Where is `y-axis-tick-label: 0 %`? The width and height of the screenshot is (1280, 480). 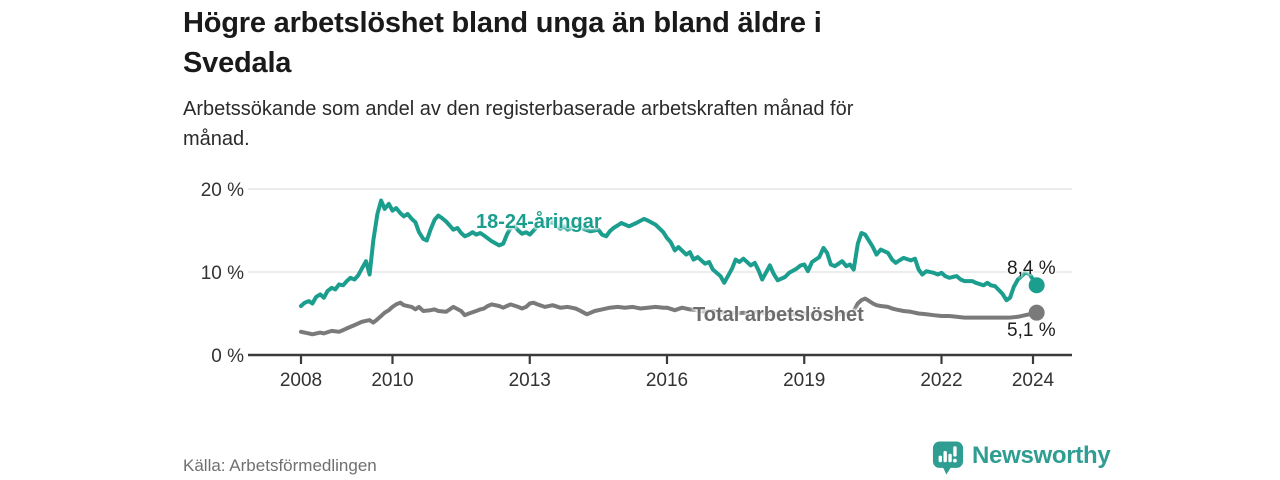
y-axis-tick-label: 0 % is located at coordinates (227, 356).